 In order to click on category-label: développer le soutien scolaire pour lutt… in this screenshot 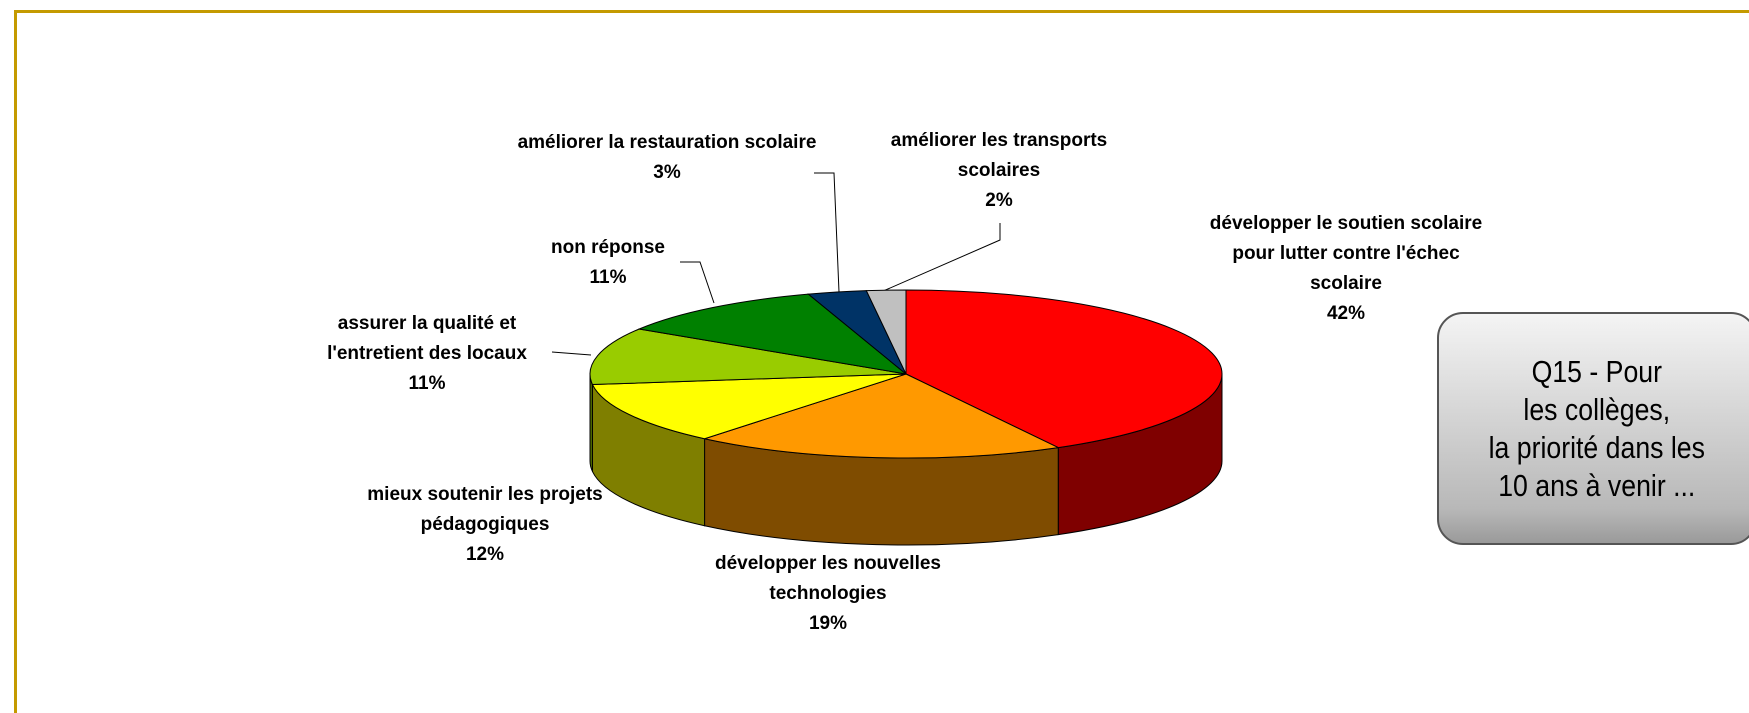, I will do `click(1346, 253)`.